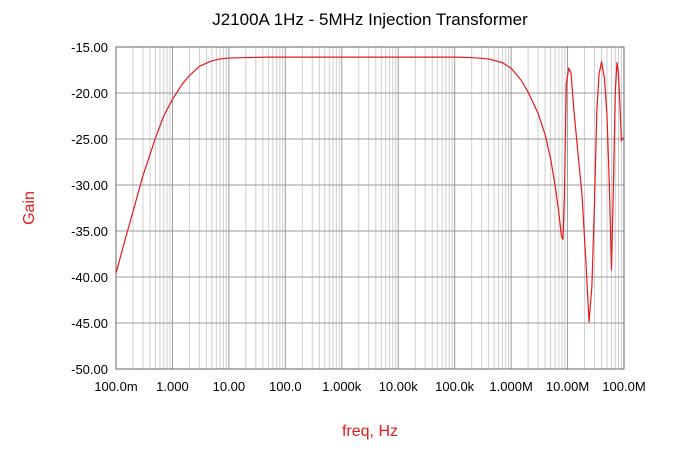 The width and height of the screenshot is (683, 461). What do you see at coordinates (370, 431) in the screenshot?
I see `x-axis-label: freq, Hz` at bounding box center [370, 431].